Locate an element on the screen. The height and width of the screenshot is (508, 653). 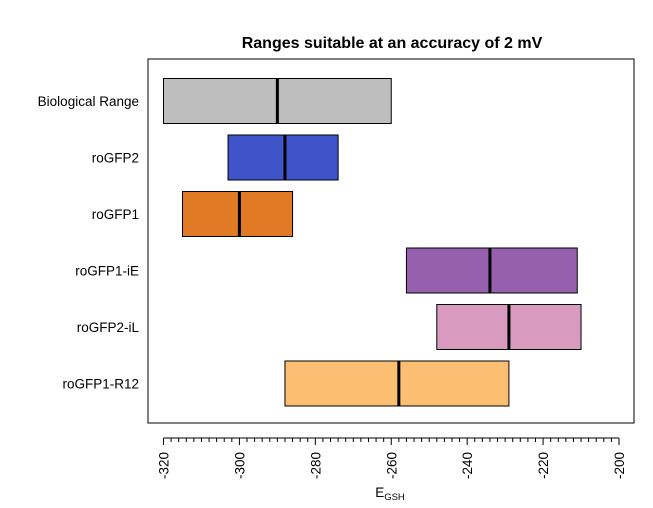
x-tick-label: -300 is located at coordinates (239, 465).